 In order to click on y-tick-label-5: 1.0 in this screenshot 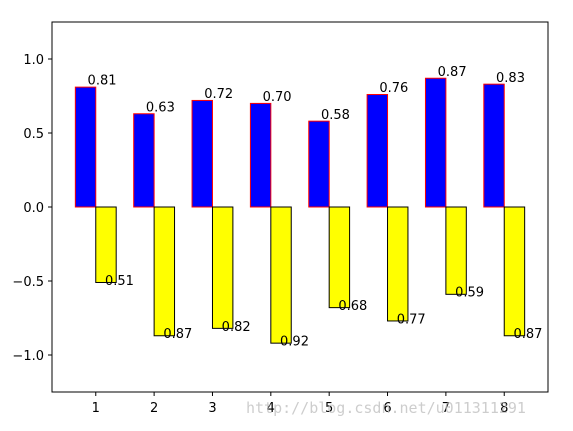, I will do `click(33, 60)`.